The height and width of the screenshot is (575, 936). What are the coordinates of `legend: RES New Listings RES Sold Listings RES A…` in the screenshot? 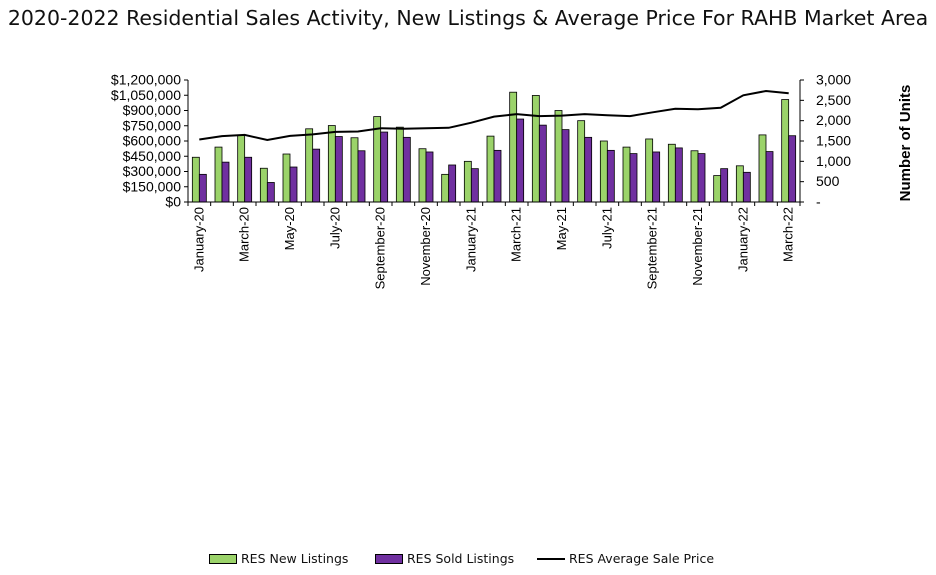 It's located at (468, 561).